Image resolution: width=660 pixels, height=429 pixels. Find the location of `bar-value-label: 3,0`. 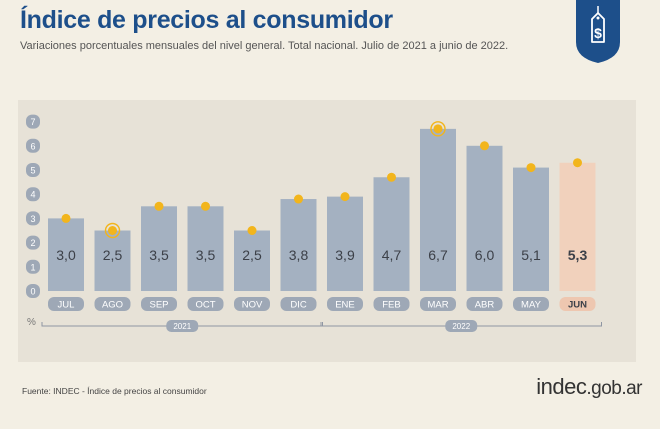

bar-value-label: 3,0 is located at coordinates (66, 255).